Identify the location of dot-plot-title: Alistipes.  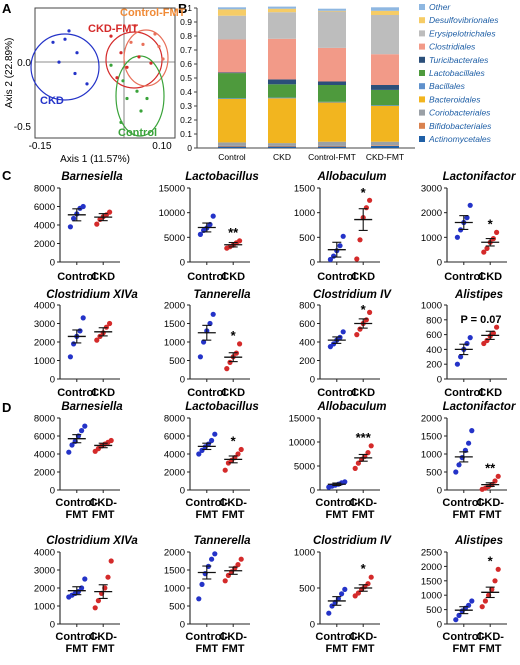
(478, 541).